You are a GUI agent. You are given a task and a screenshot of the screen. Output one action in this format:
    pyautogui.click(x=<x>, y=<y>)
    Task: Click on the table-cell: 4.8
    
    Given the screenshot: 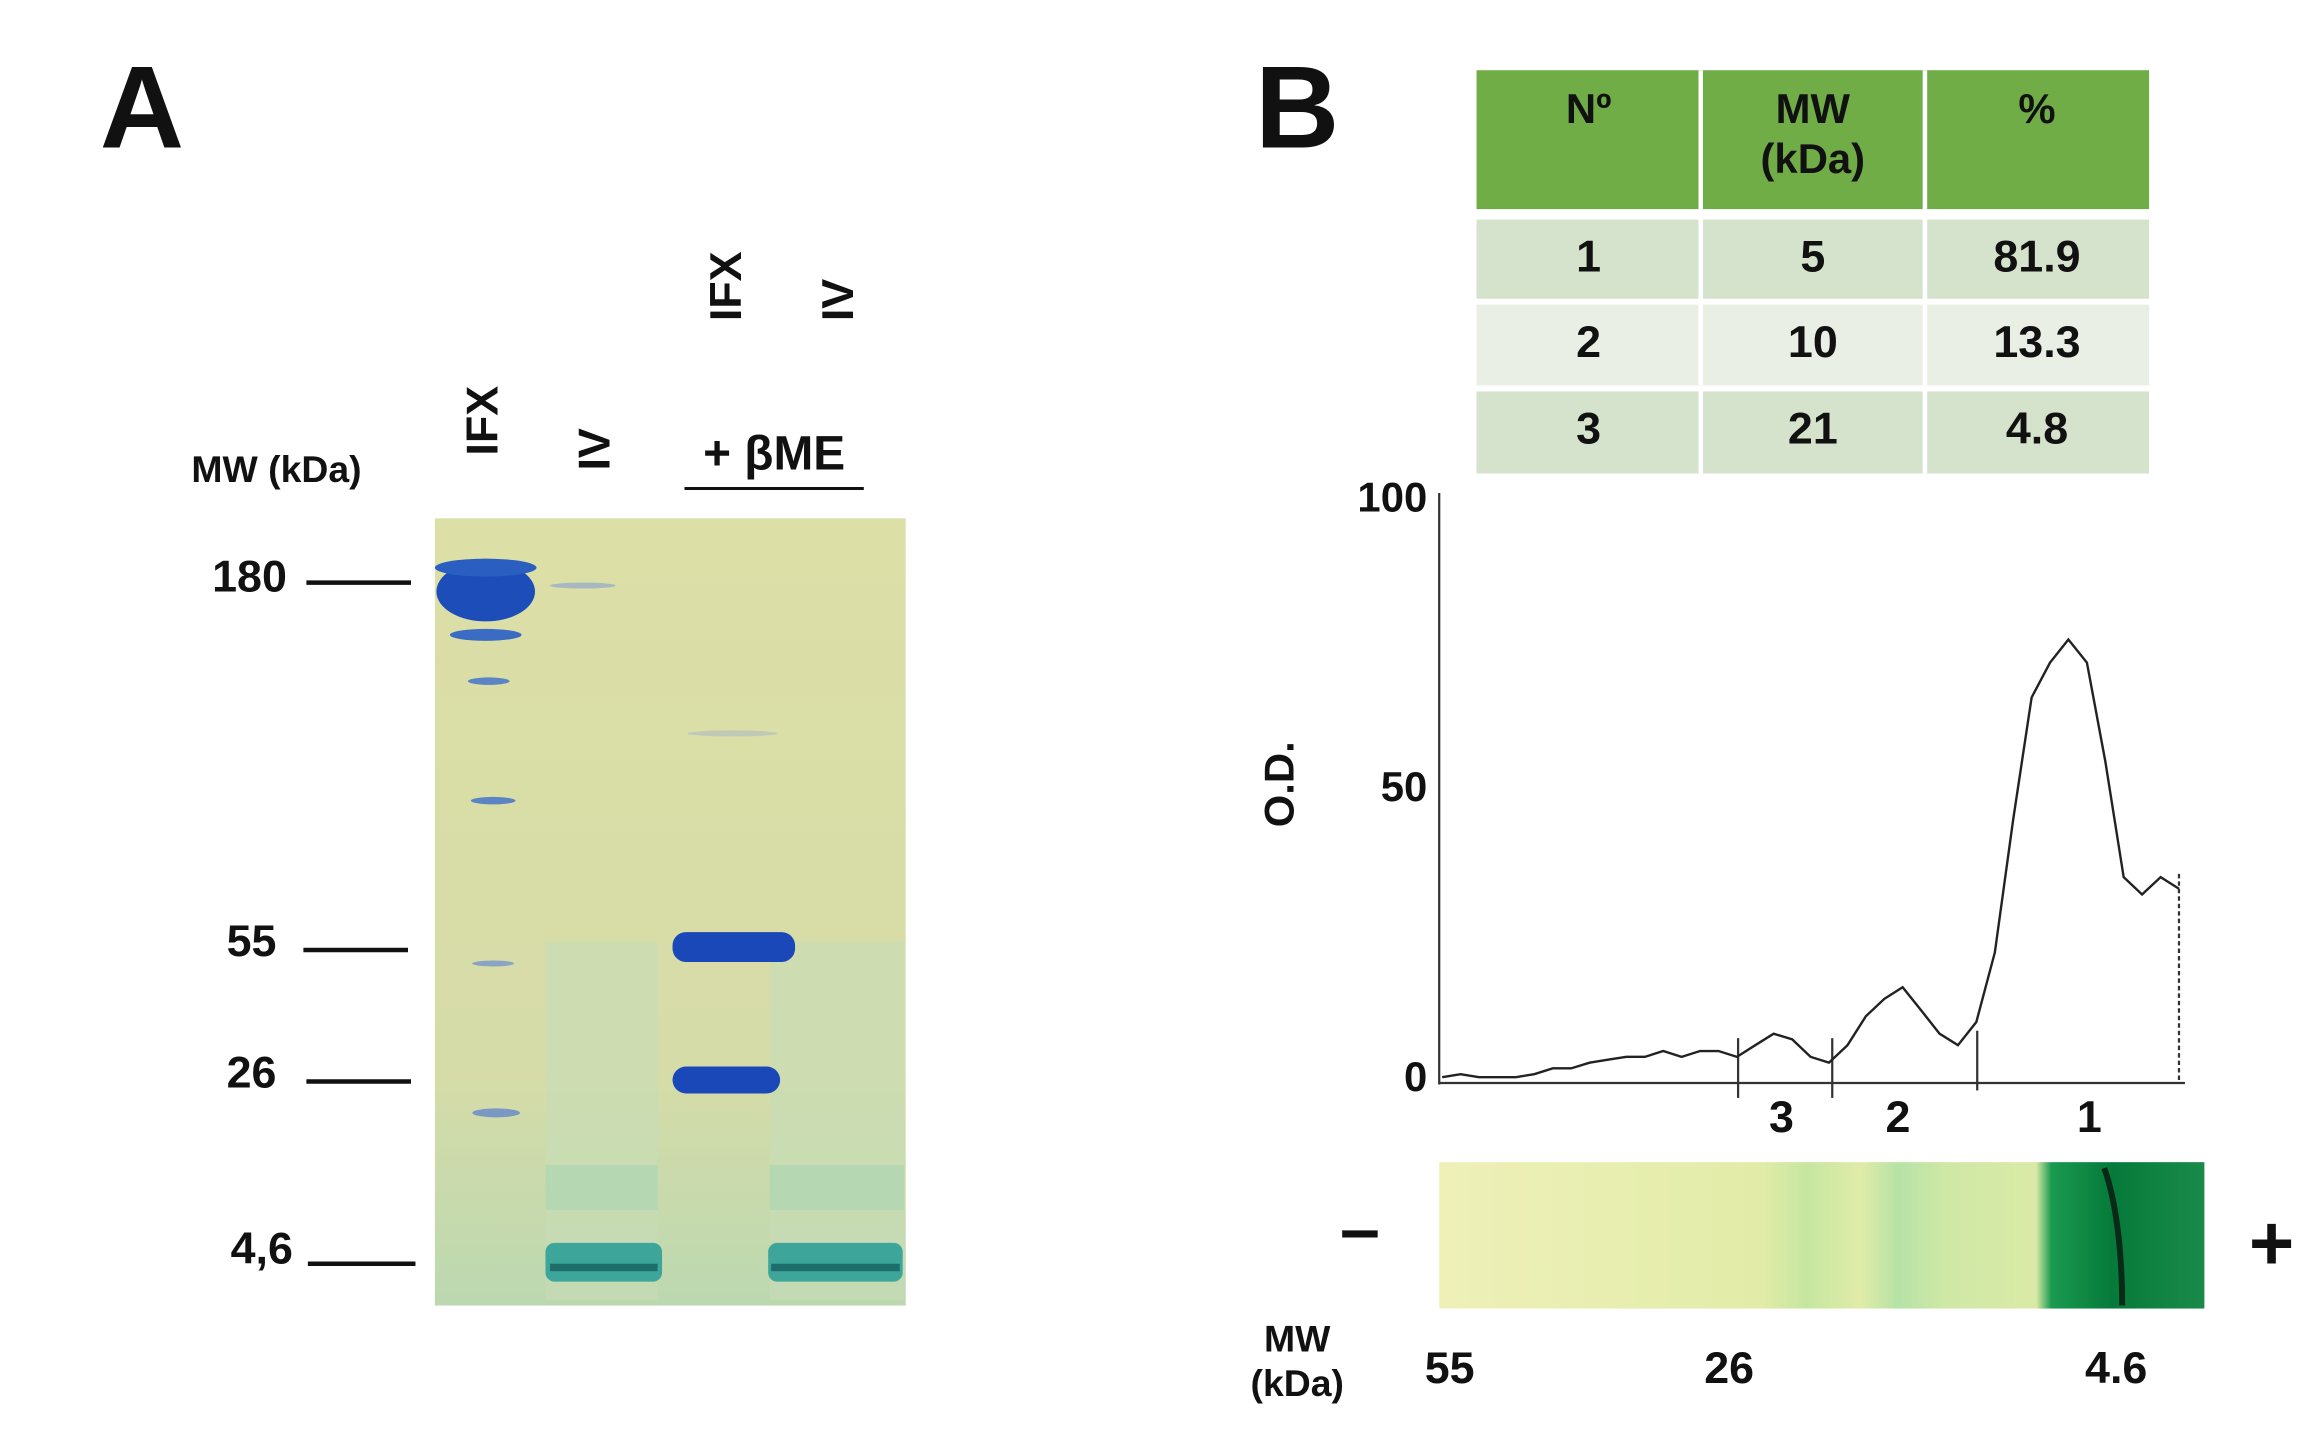 What is the action you would take?
    pyautogui.click(x=2037, y=429)
    